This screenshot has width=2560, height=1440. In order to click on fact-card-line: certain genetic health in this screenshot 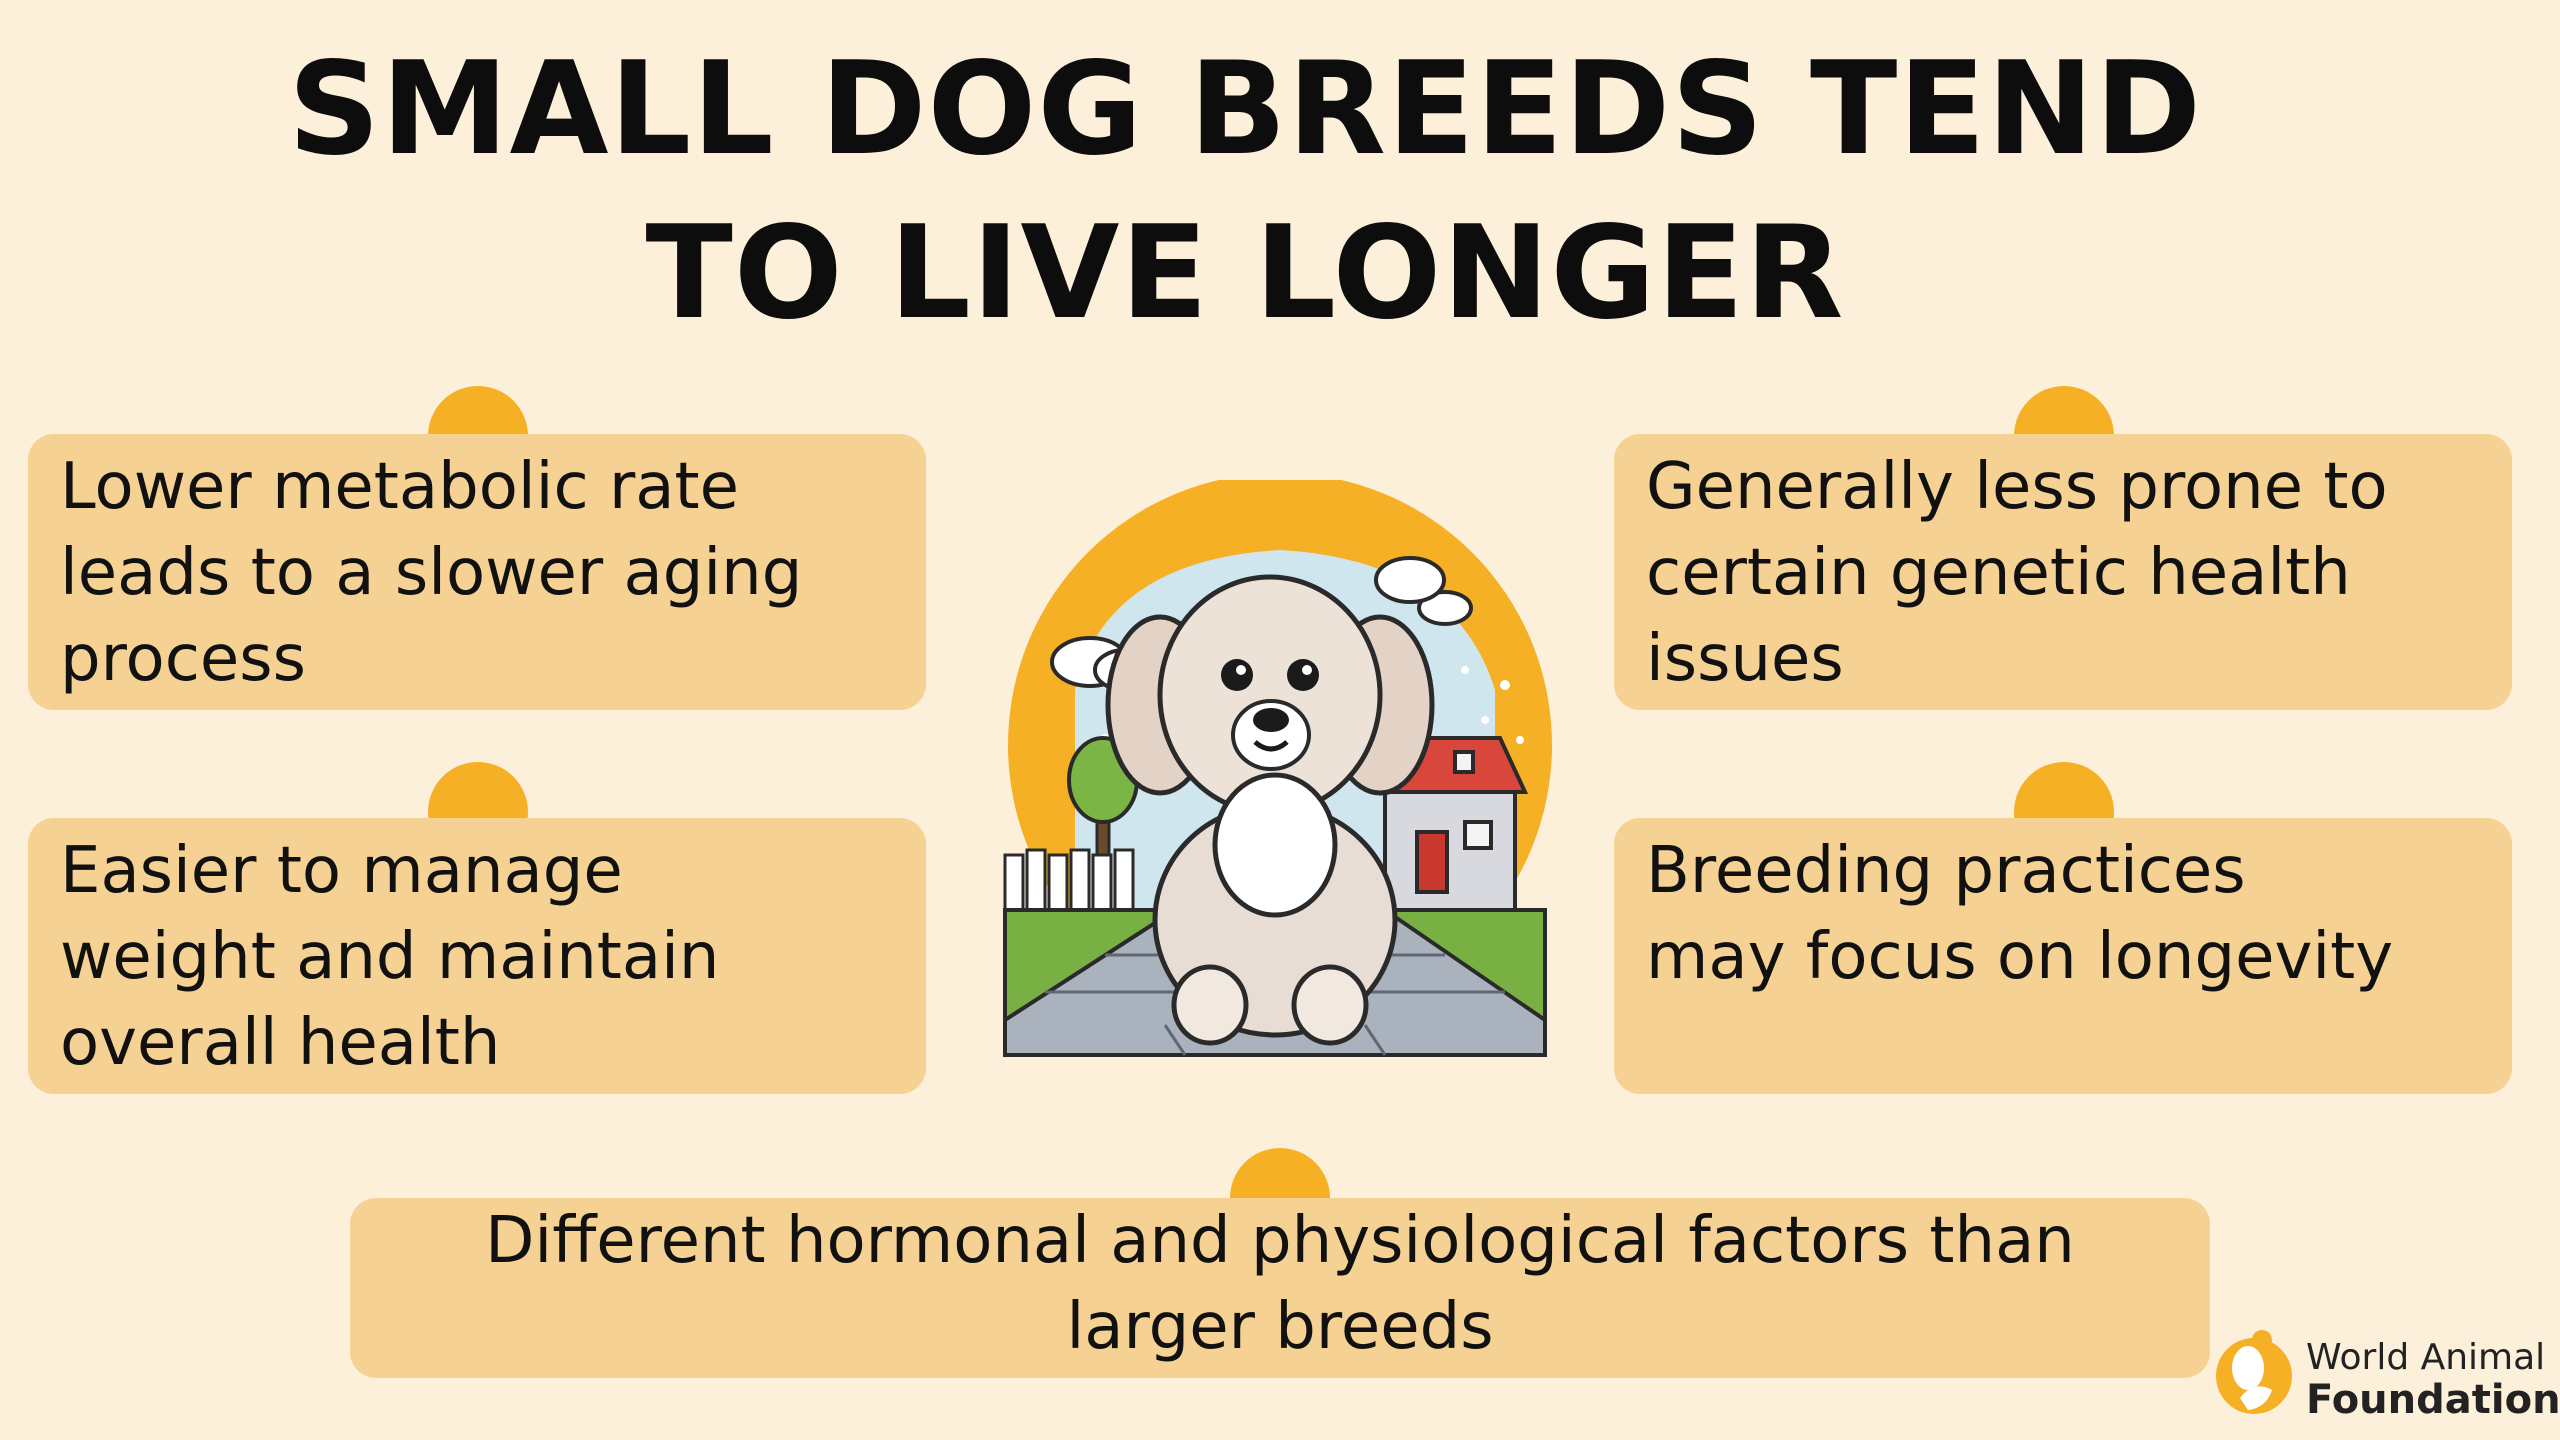, I will do `click(1998, 573)`.